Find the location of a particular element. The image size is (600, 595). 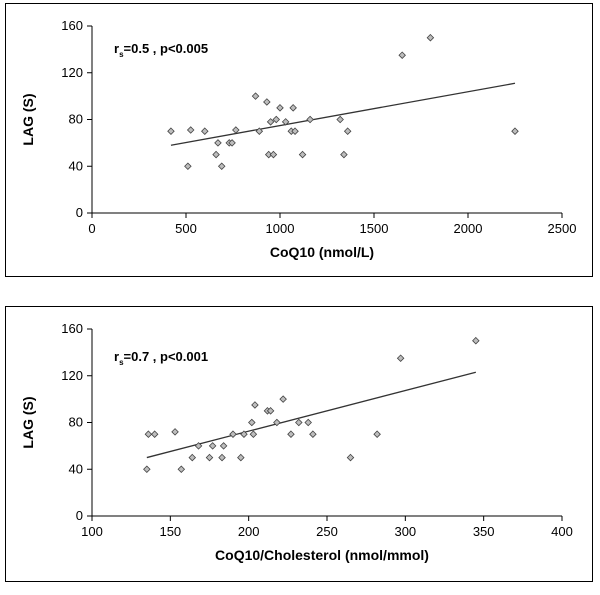

x-tick-label: 1500 is located at coordinates (374, 228).